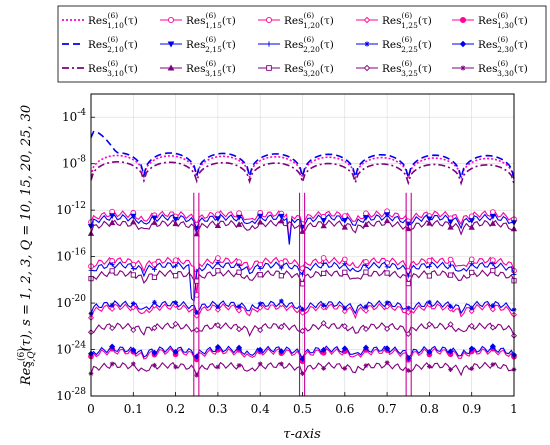 The image size is (550, 445). I want to click on x-tick-label: 0.6, so click(344, 409).